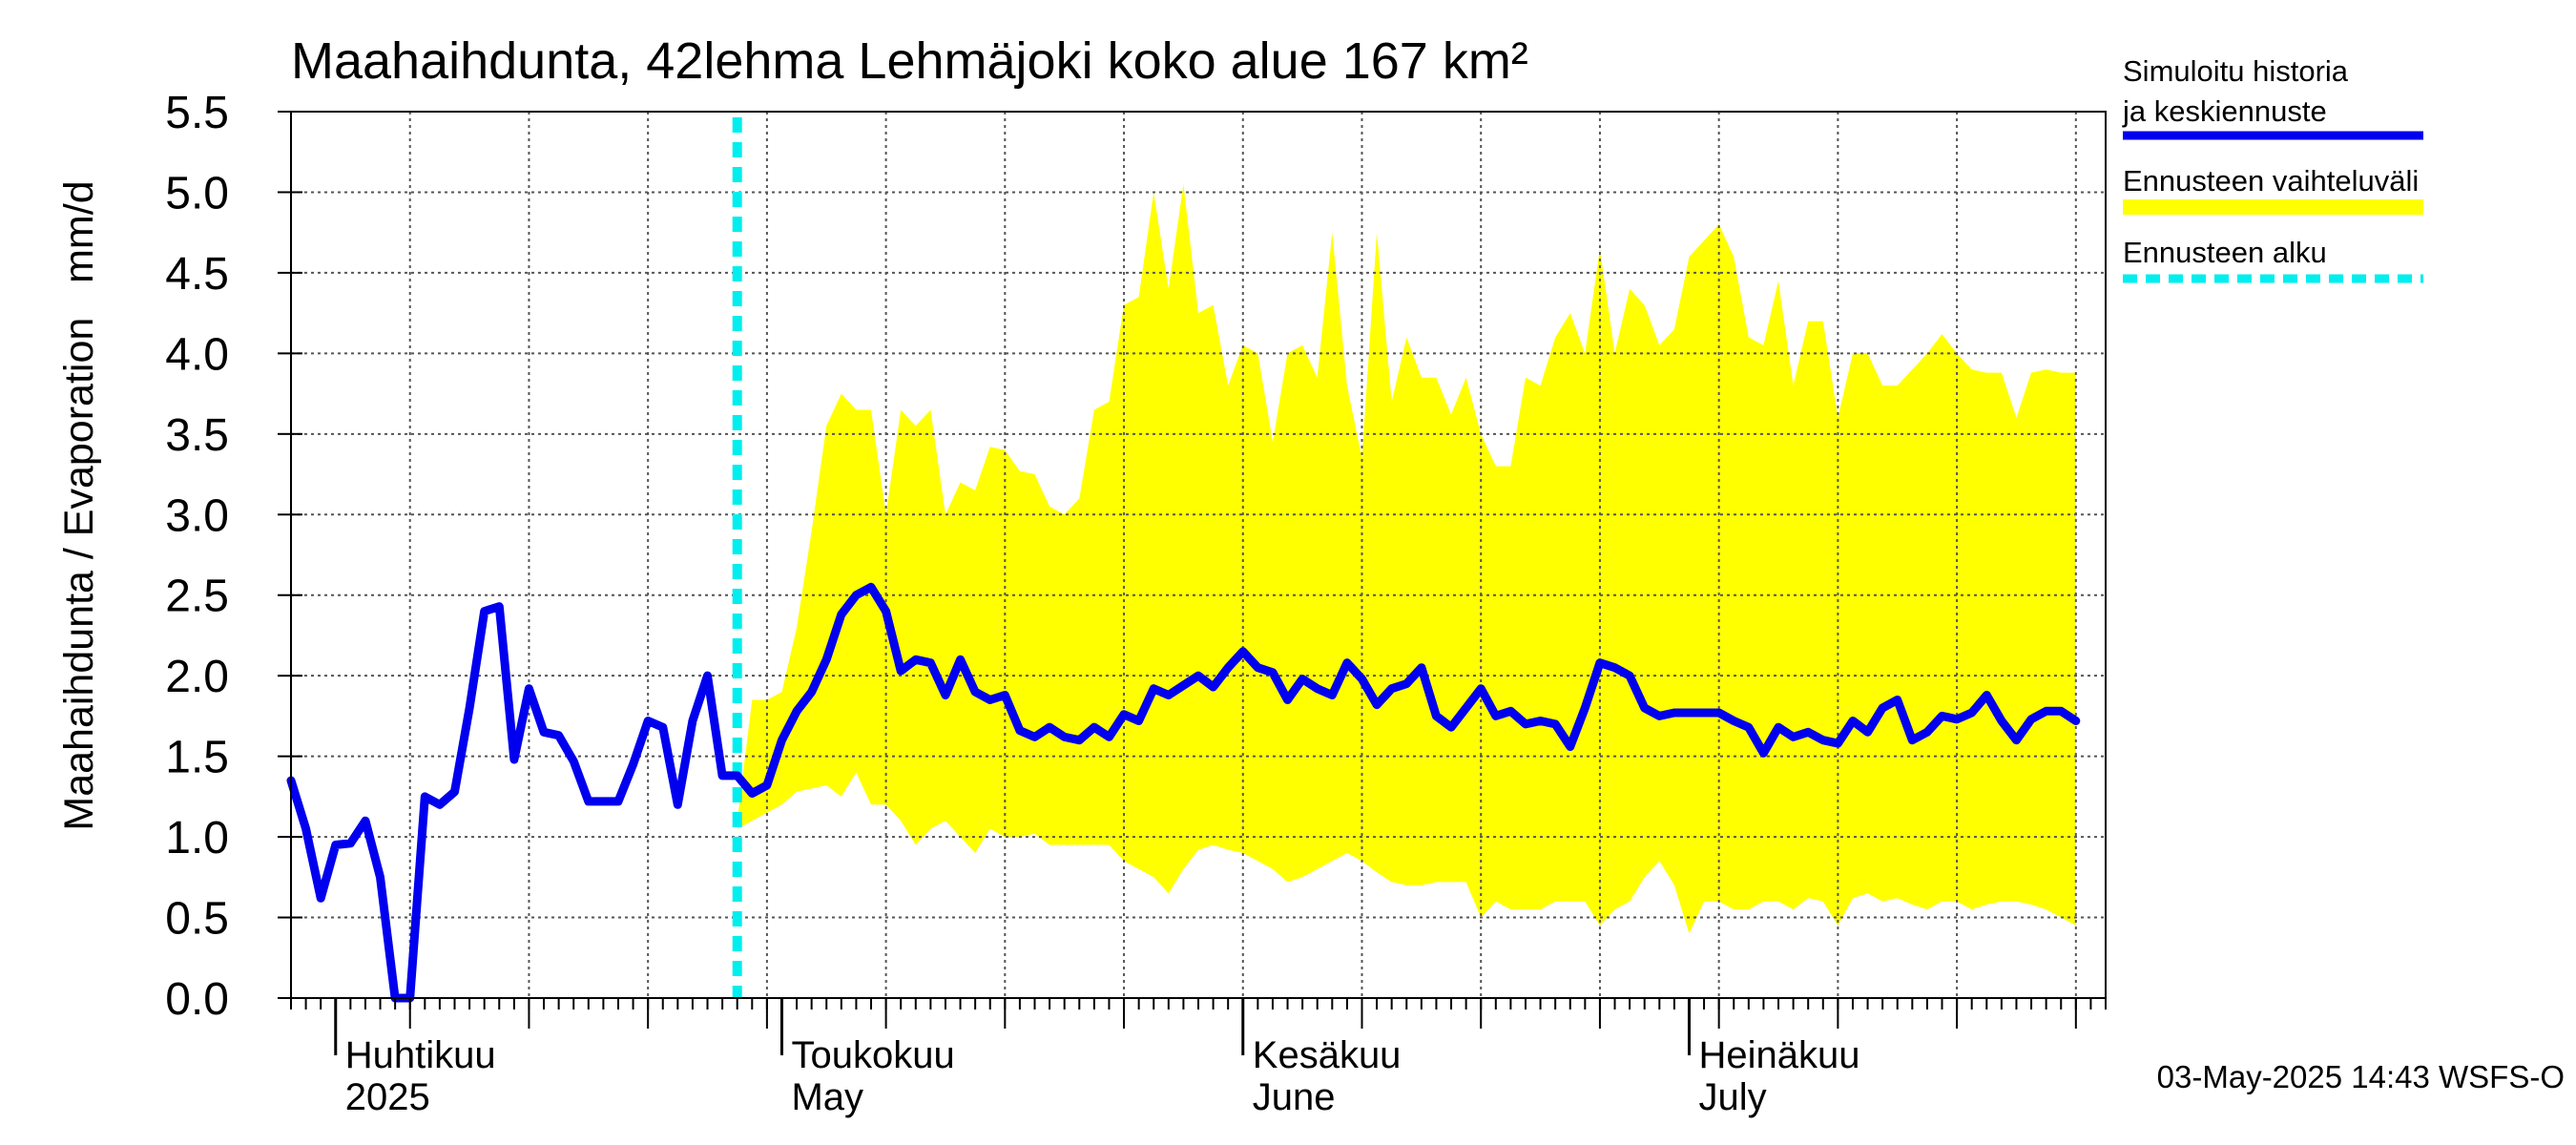 This screenshot has width=2576, height=1145. I want to click on x-month-sublabel: June, so click(1294, 1097).